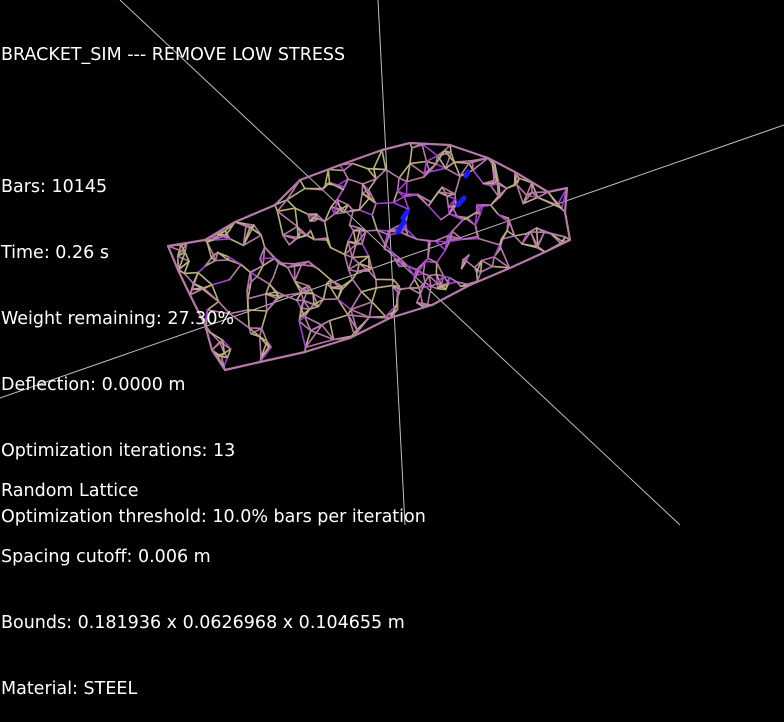 This screenshot has width=784, height=722. Describe the element at coordinates (213, 319) in the screenshot. I see `weight-remaining: Weight remaining: 27.30%` at that location.